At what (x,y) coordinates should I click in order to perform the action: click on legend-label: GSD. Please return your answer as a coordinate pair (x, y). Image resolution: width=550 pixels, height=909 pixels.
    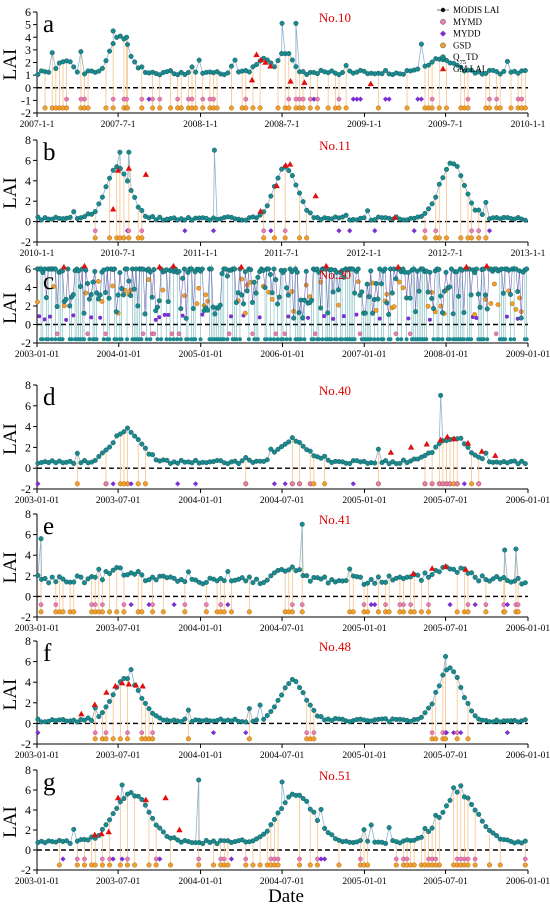
    Looking at the image, I should click on (462, 45).